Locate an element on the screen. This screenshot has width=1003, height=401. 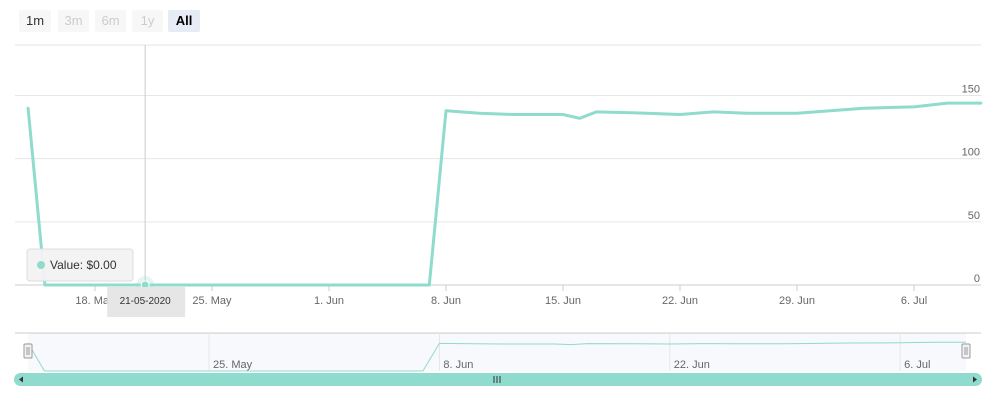
x-tick-label: 22. Jun is located at coordinates (680, 301).